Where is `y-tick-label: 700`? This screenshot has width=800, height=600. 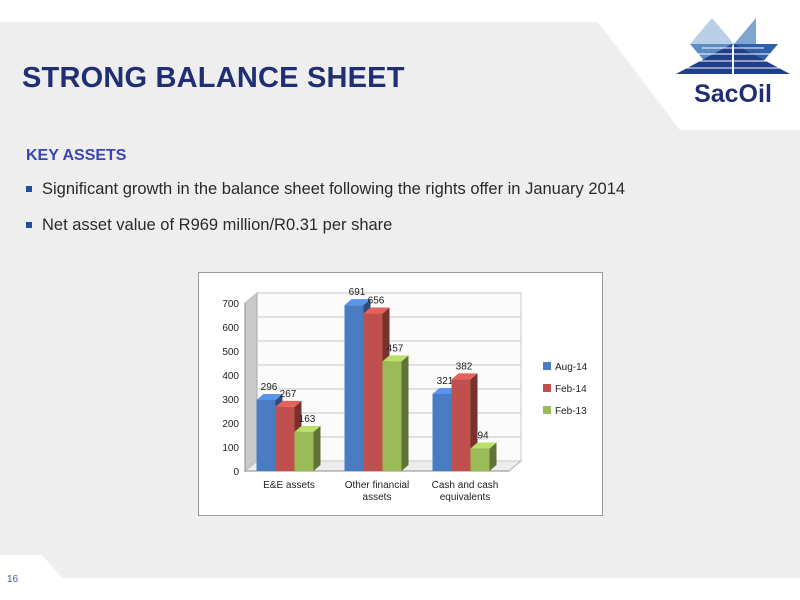
y-tick-label: 700 is located at coordinates (230, 304).